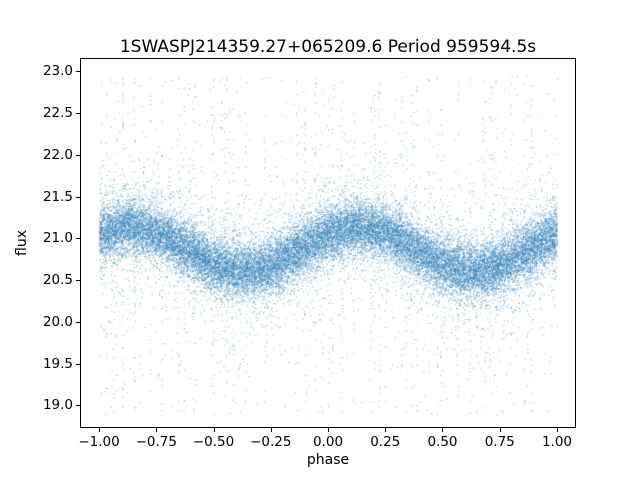  What do you see at coordinates (385, 442) in the screenshot?
I see `x-tick-label: 0.25` at bounding box center [385, 442].